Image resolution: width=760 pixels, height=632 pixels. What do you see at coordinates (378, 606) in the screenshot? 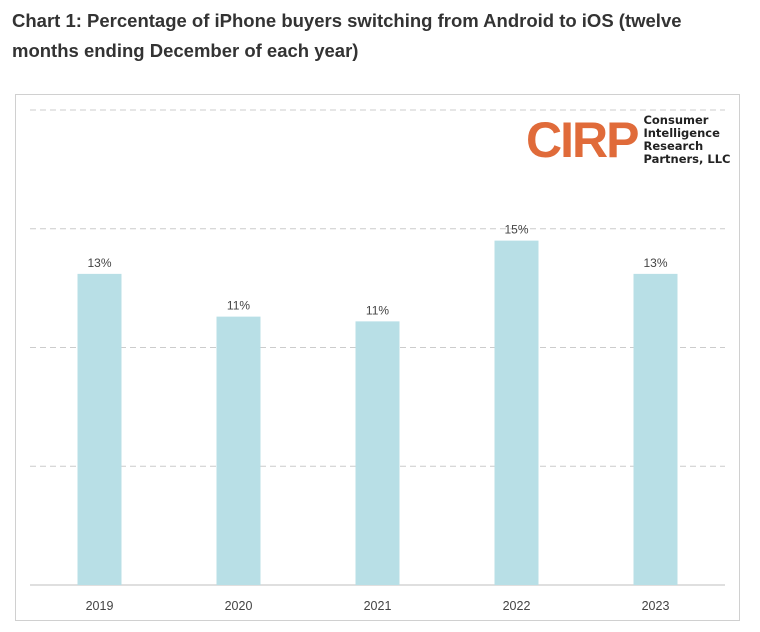
I see `x-tick-label: 2021` at bounding box center [378, 606].